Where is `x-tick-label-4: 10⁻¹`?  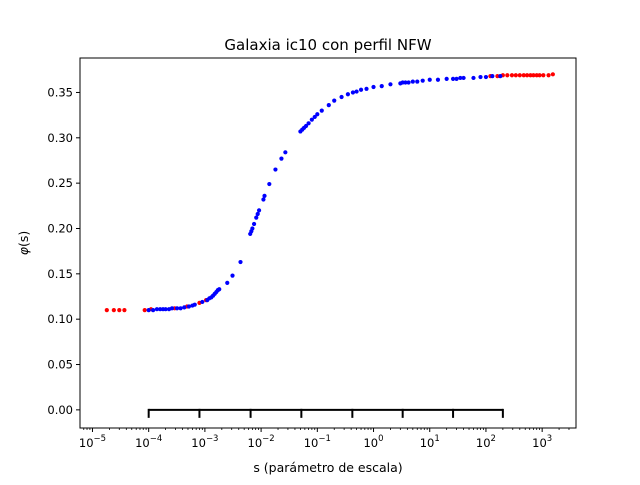
x-tick-label-4: 10⁻¹ is located at coordinates (317, 442).